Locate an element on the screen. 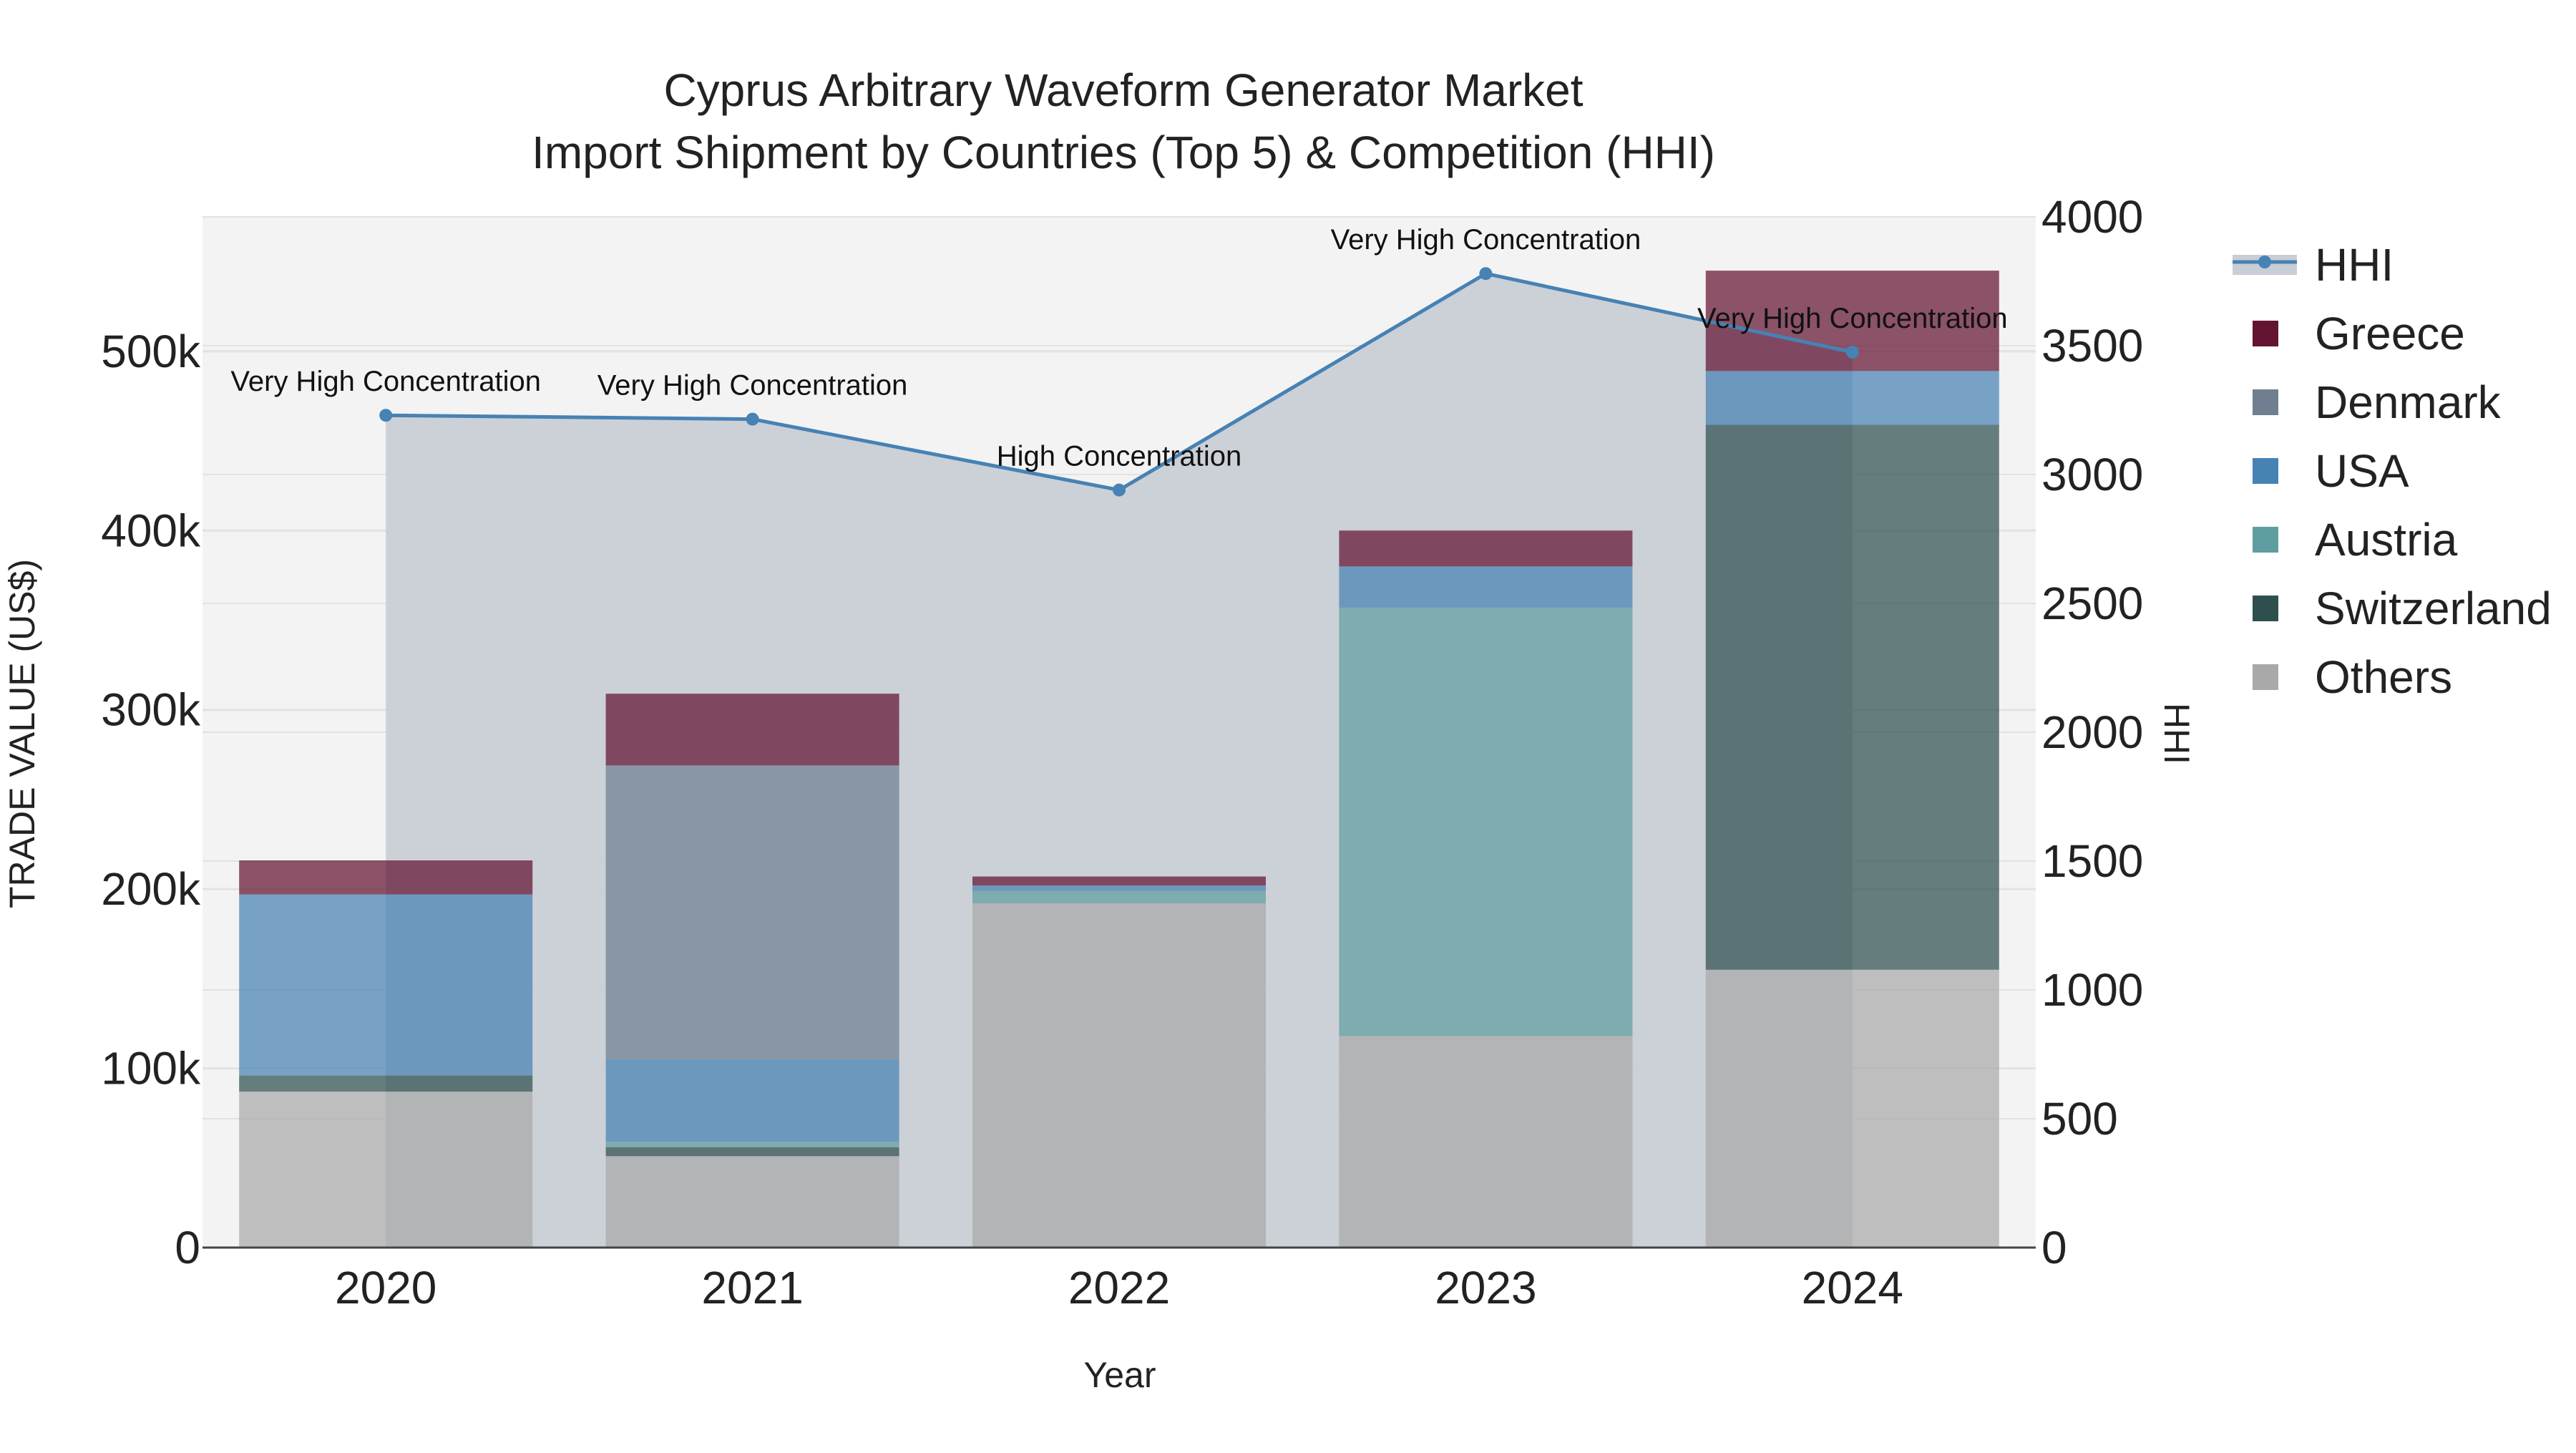  y2-tick-label: 3000 is located at coordinates (2092, 474).